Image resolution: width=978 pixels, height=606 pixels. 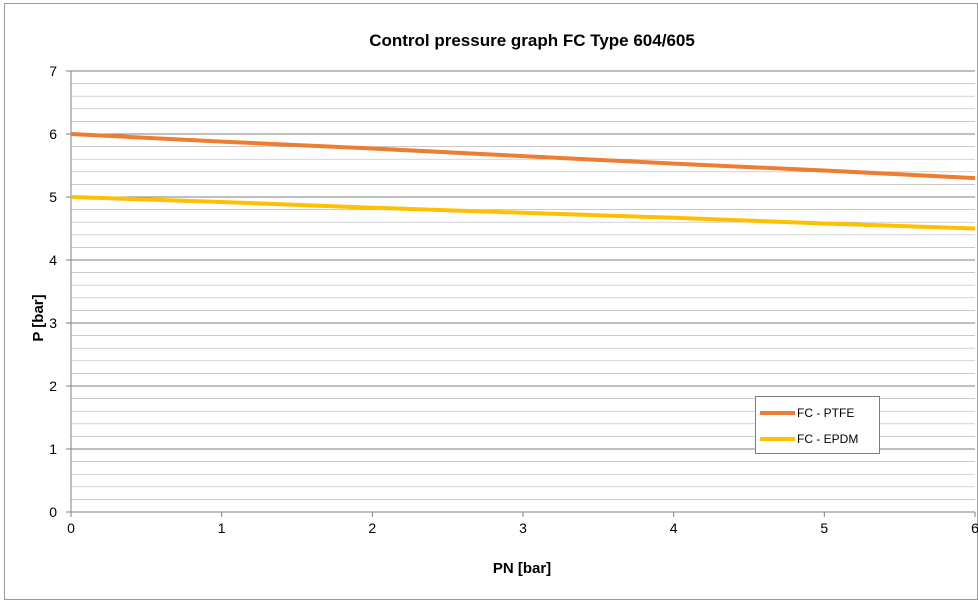 I want to click on x-tick-label: 3, so click(x=523, y=528).